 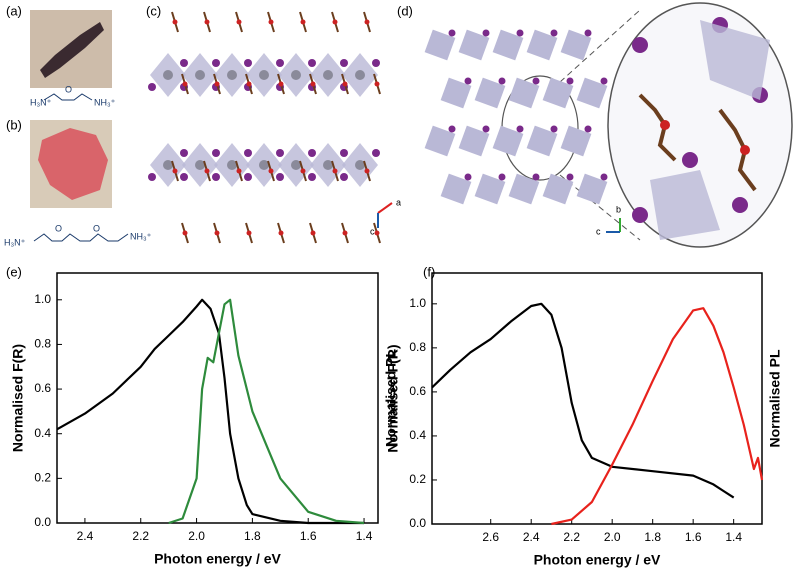 What do you see at coordinates (105, 102) in the screenshot?
I see `formula: NH₃⁺` at bounding box center [105, 102].